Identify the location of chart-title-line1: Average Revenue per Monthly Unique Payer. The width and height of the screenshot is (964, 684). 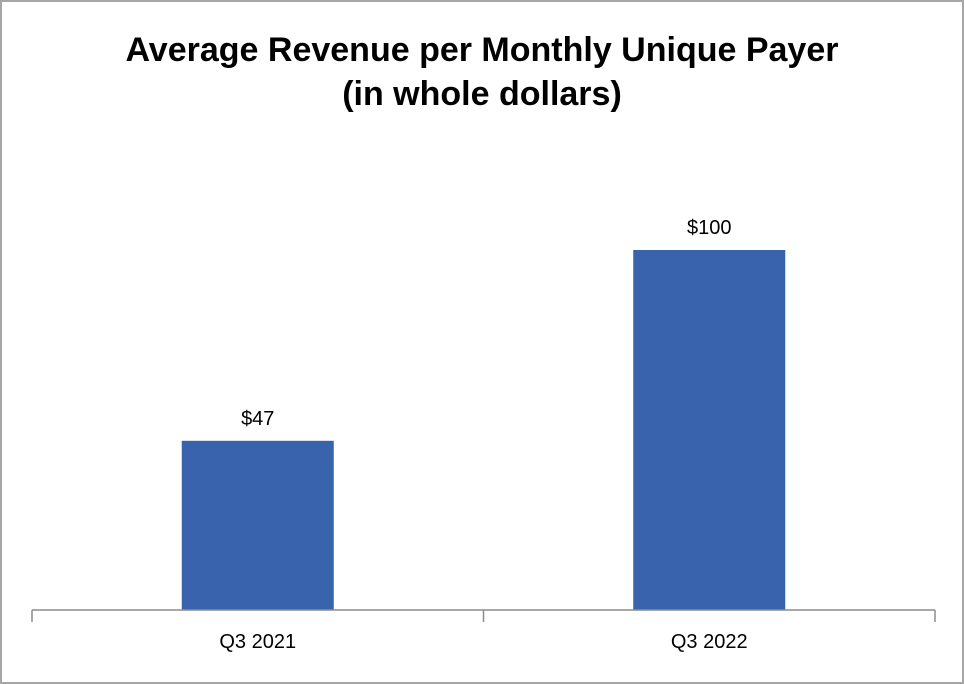
(482, 50).